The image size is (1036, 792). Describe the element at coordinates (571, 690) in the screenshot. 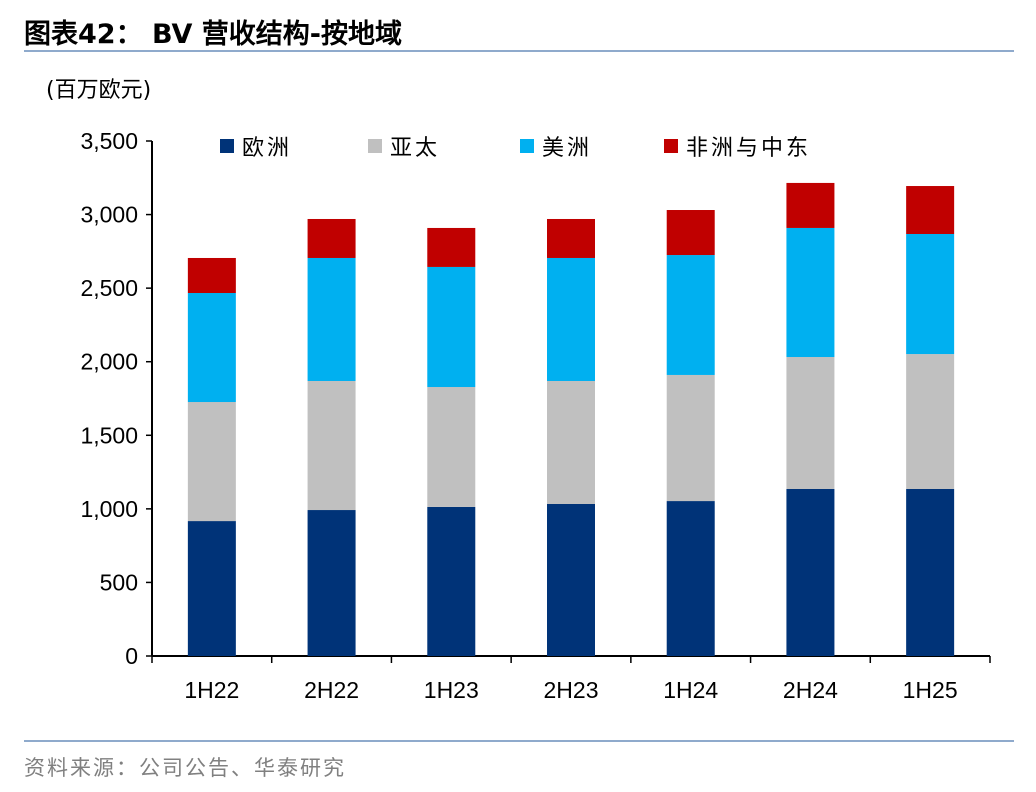

I see `x-tick-label: 2H23` at that location.